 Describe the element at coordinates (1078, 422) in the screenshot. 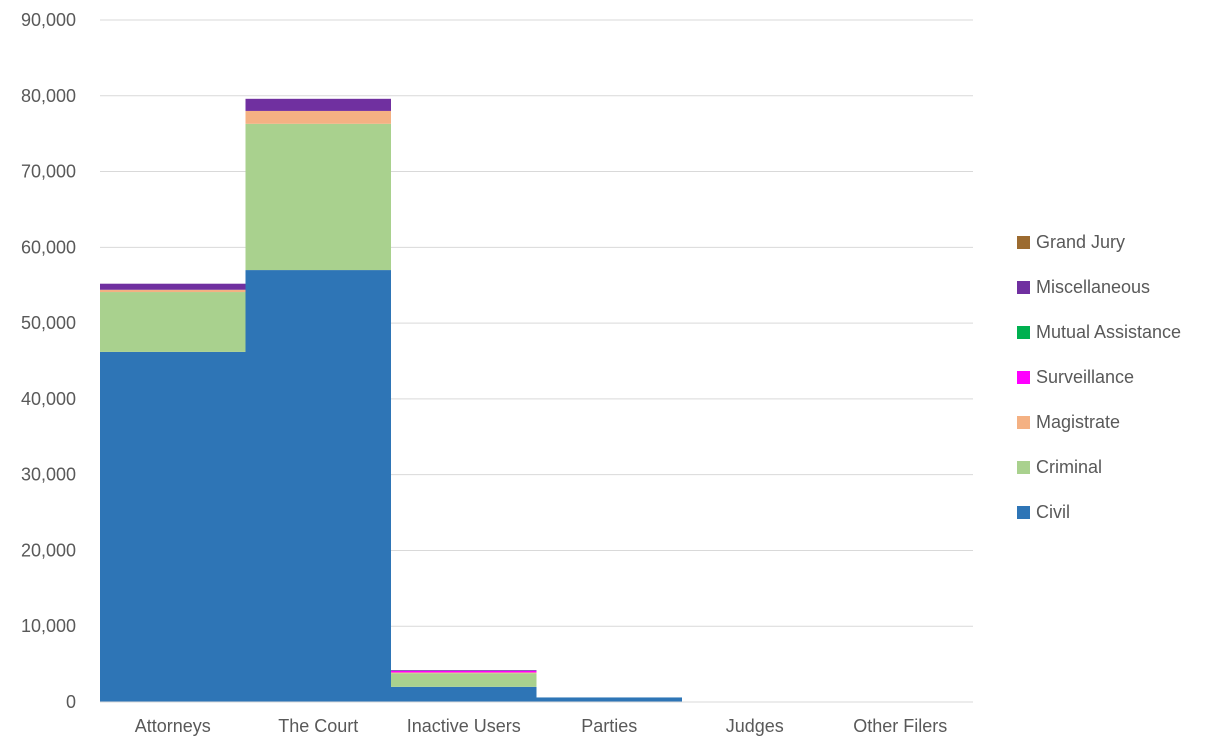

I see `legend-label: Magistrate` at that location.